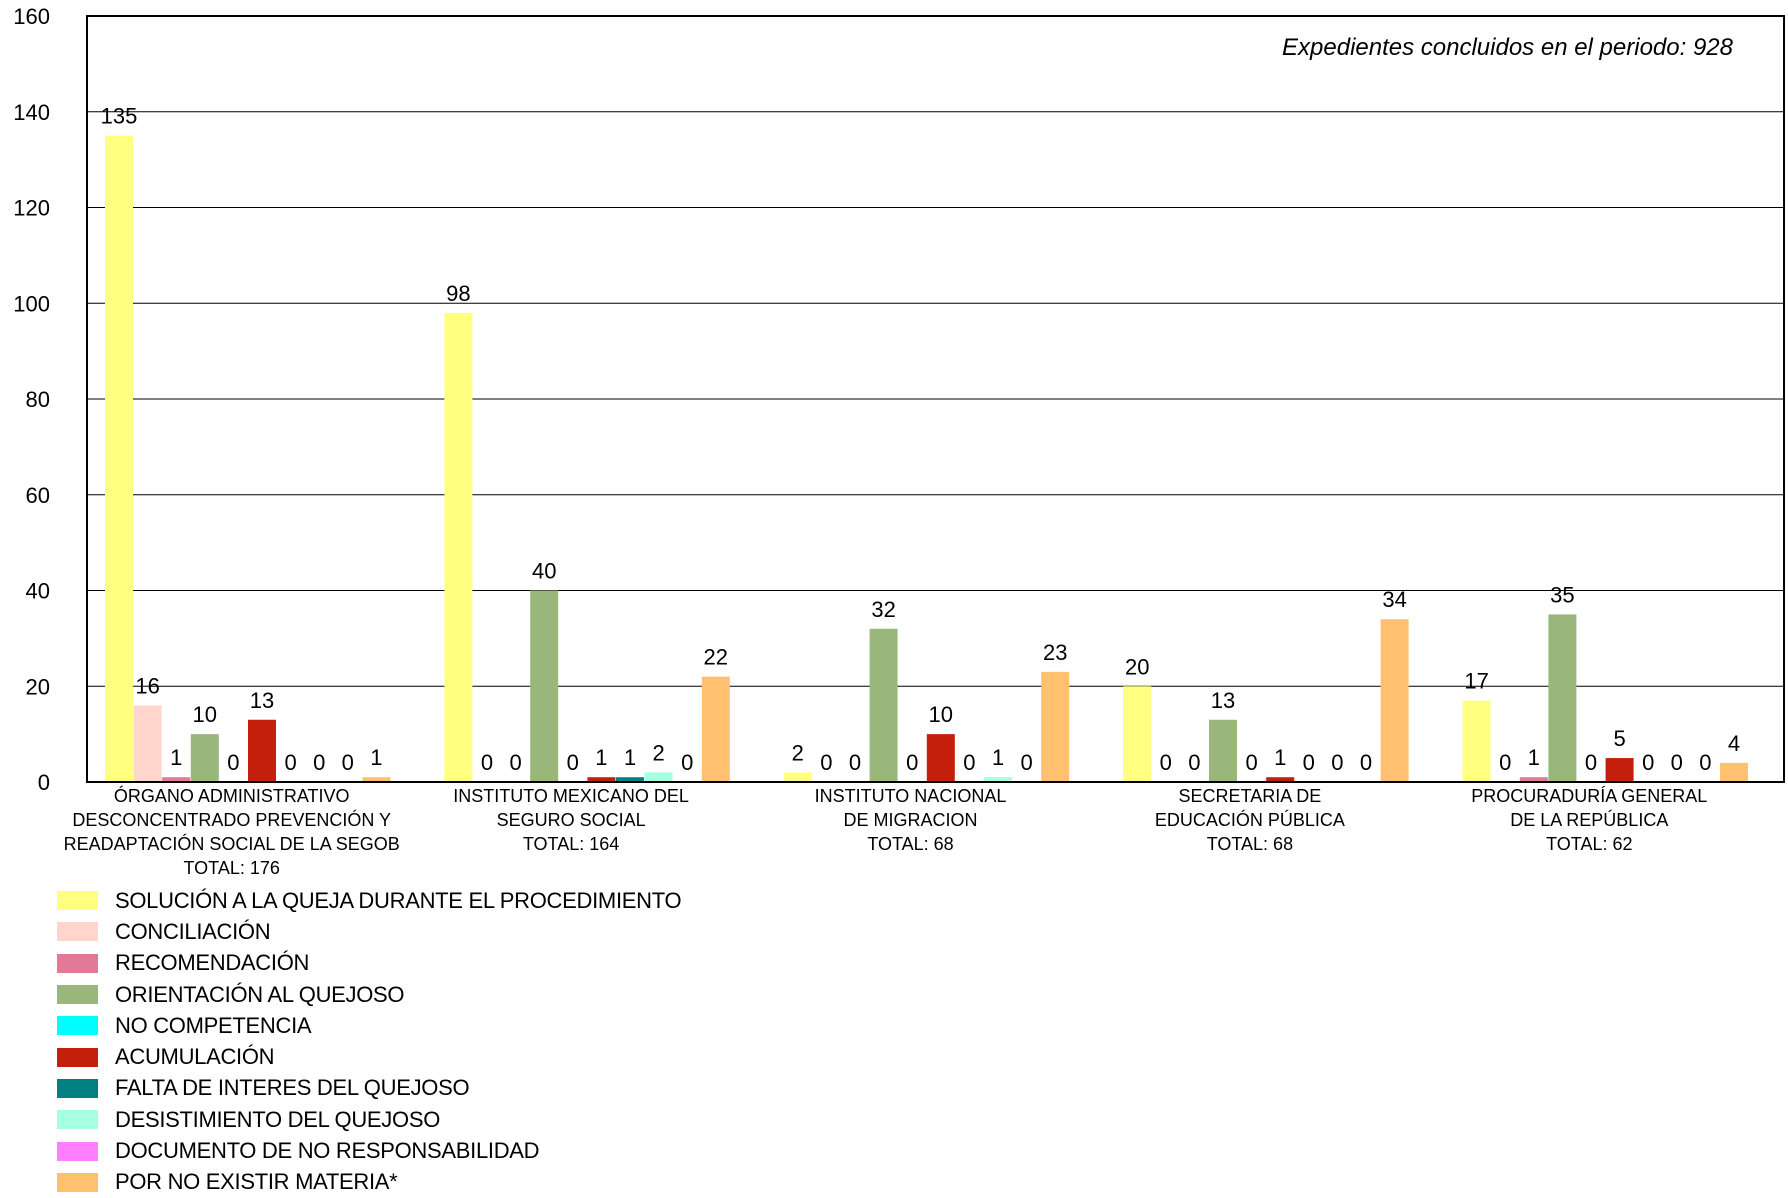 The image size is (1788, 1198). Describe the element at coordinates (31, 303) in the screenshot. I see `y-tick-label: 100` at that location.